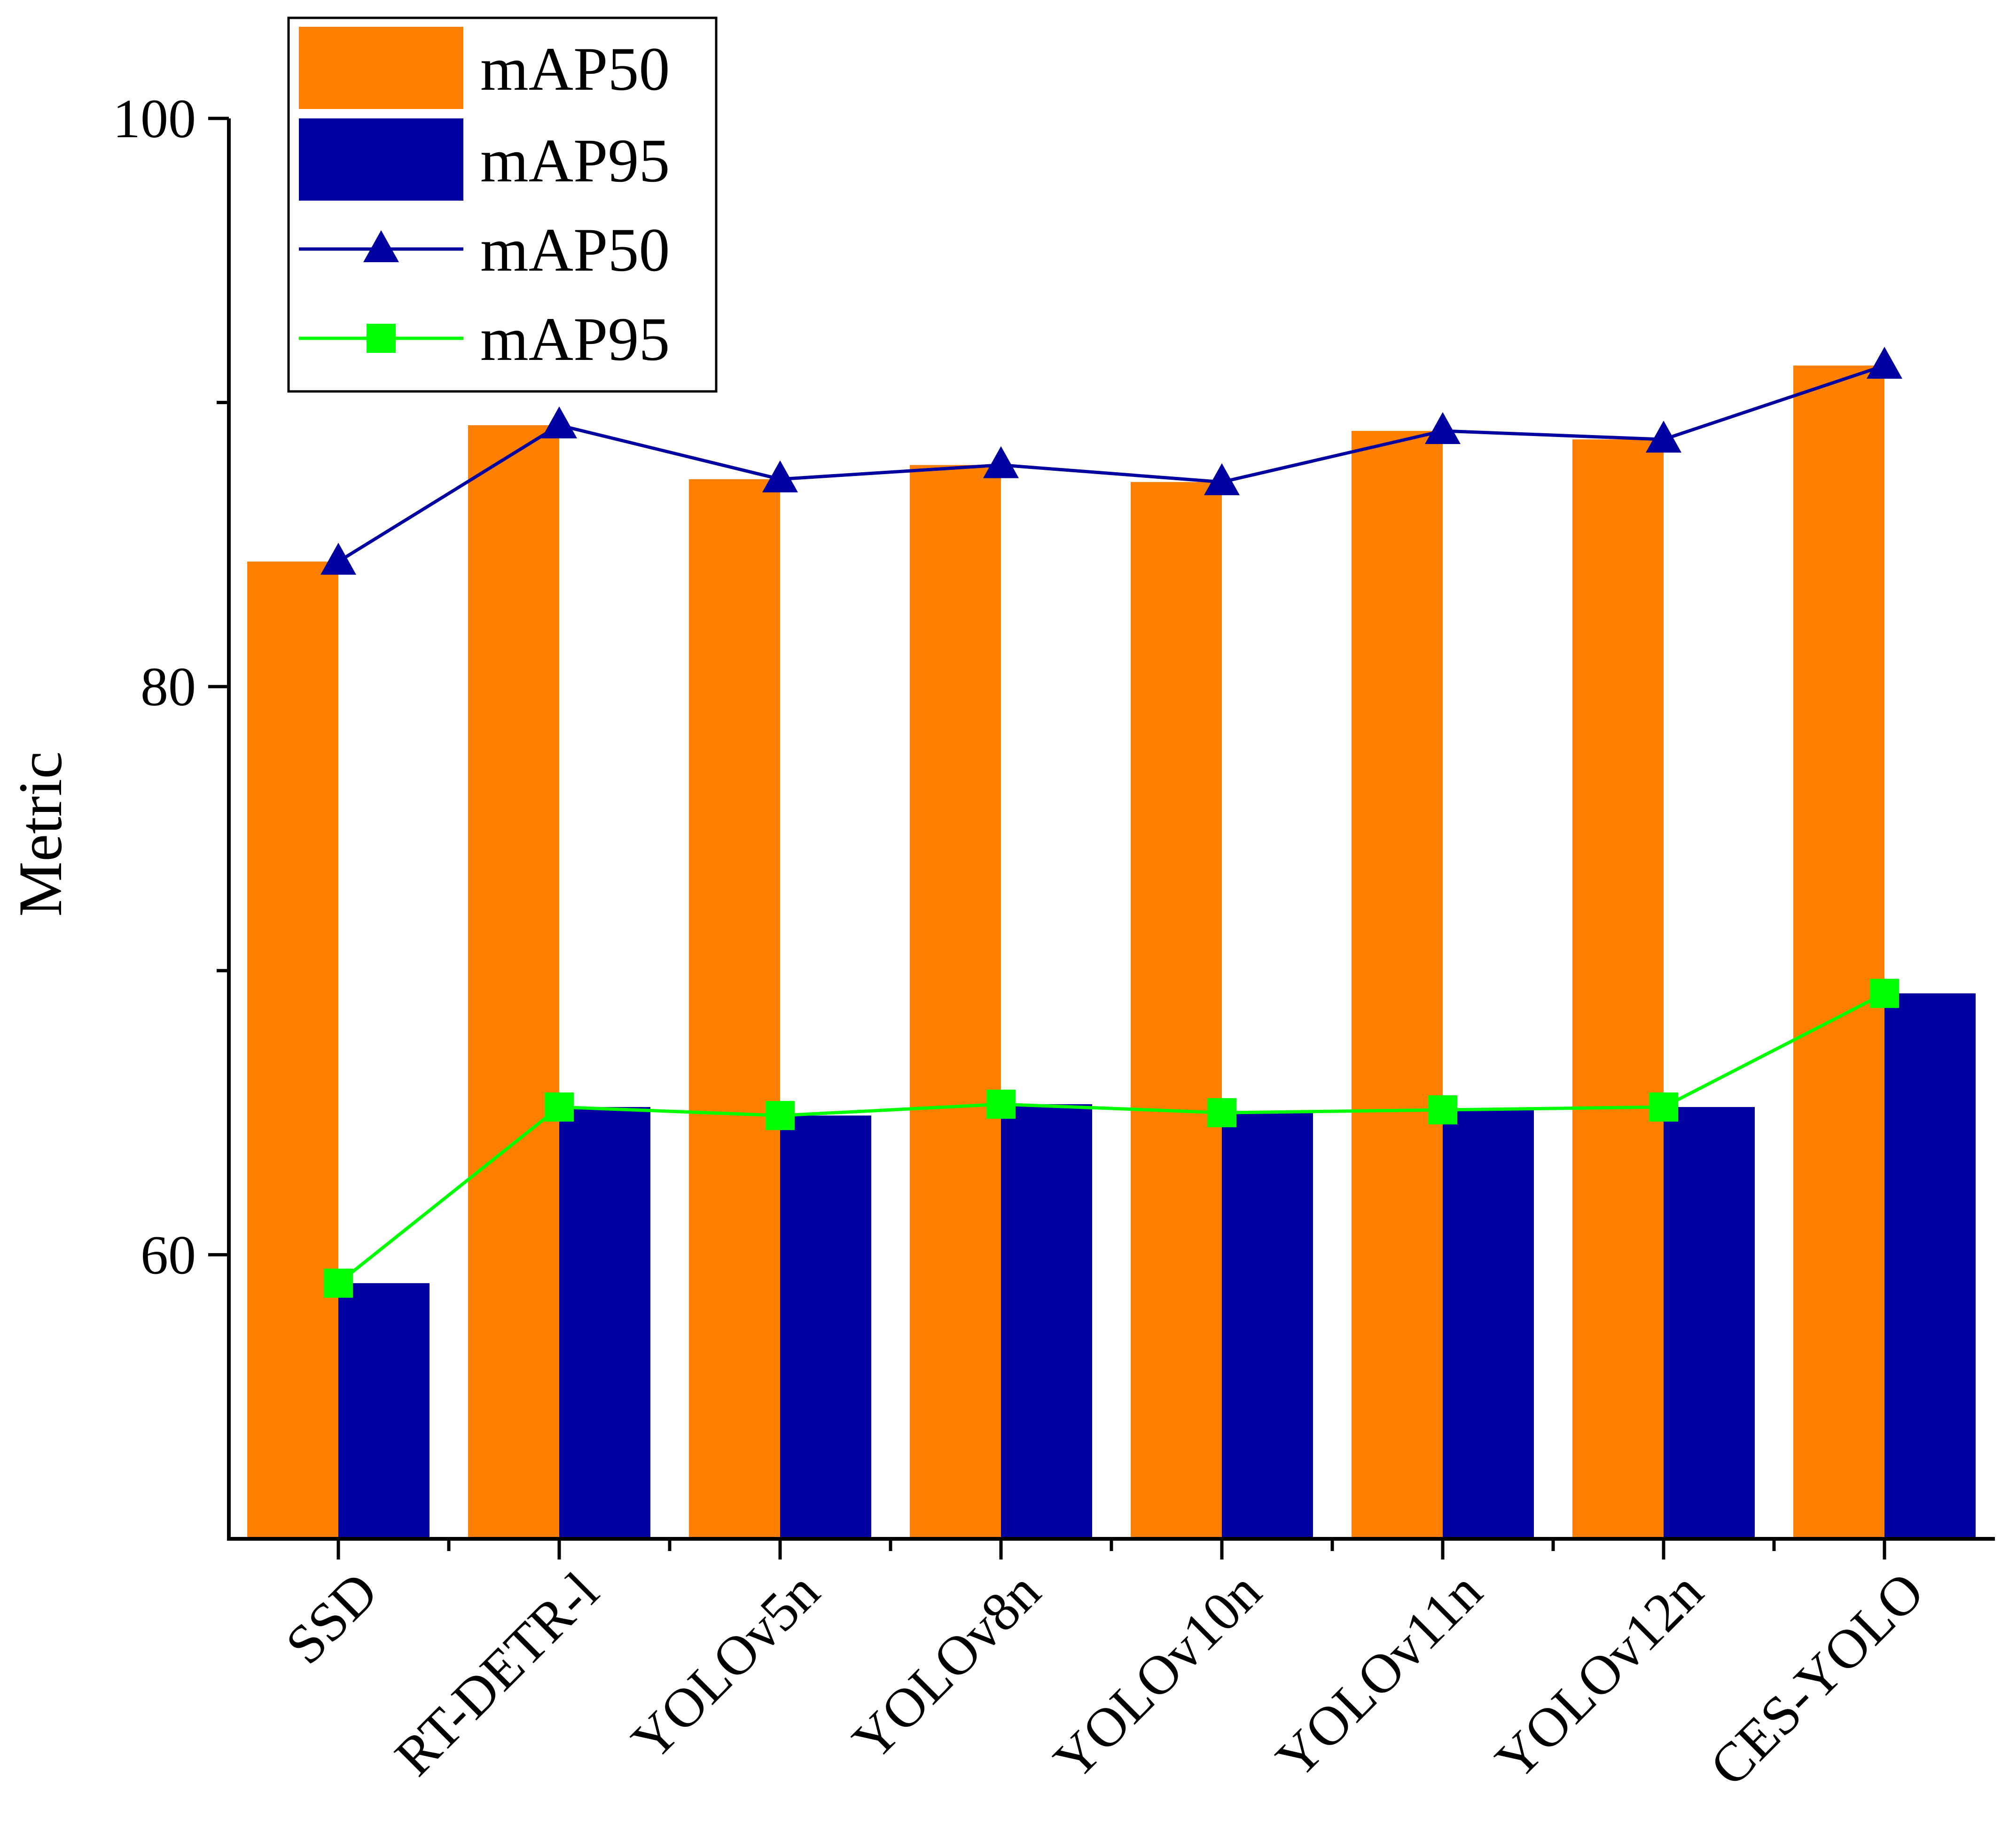  I want to click on bar-map50-yolov11n, so click(1397, 985).